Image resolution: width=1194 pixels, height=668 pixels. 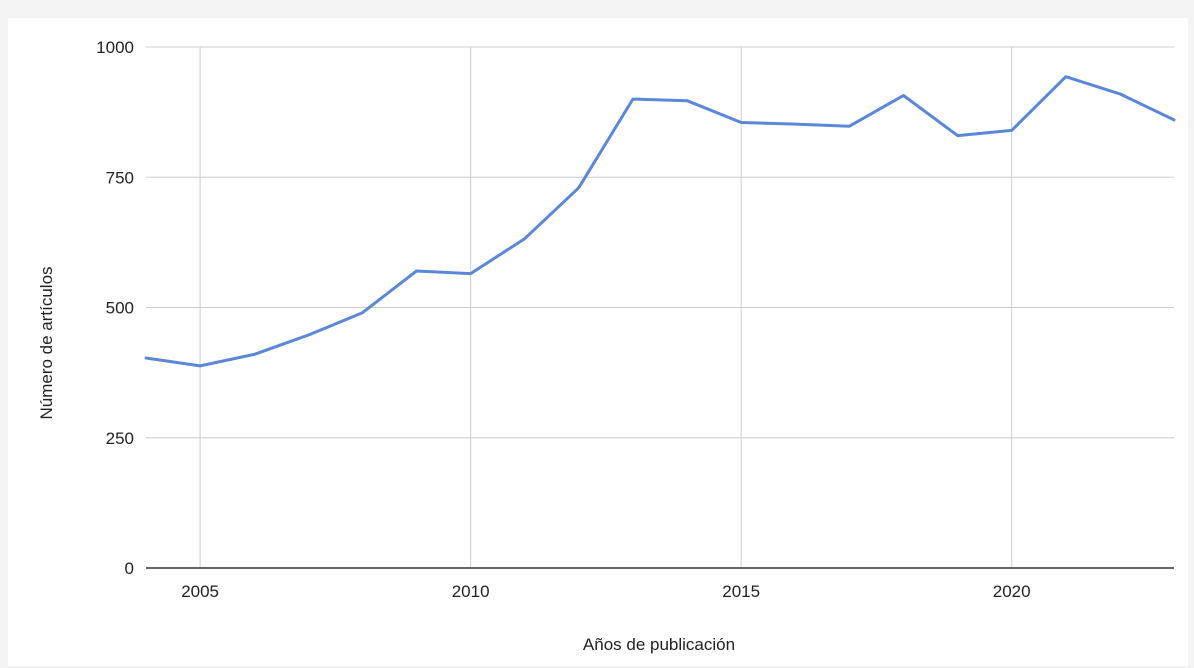 What do you see at coordinates (200, 591) in the screenshot?
I see `x-tick-label-2005: 2005` at bounding box center [200, 591].